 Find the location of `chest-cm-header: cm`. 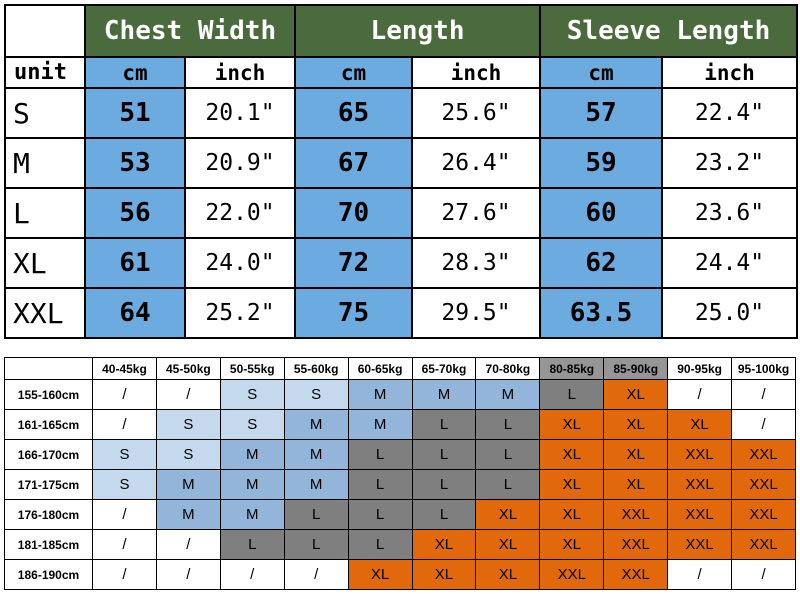

chest-cm-header: cm is located at coordinates (135, 72).